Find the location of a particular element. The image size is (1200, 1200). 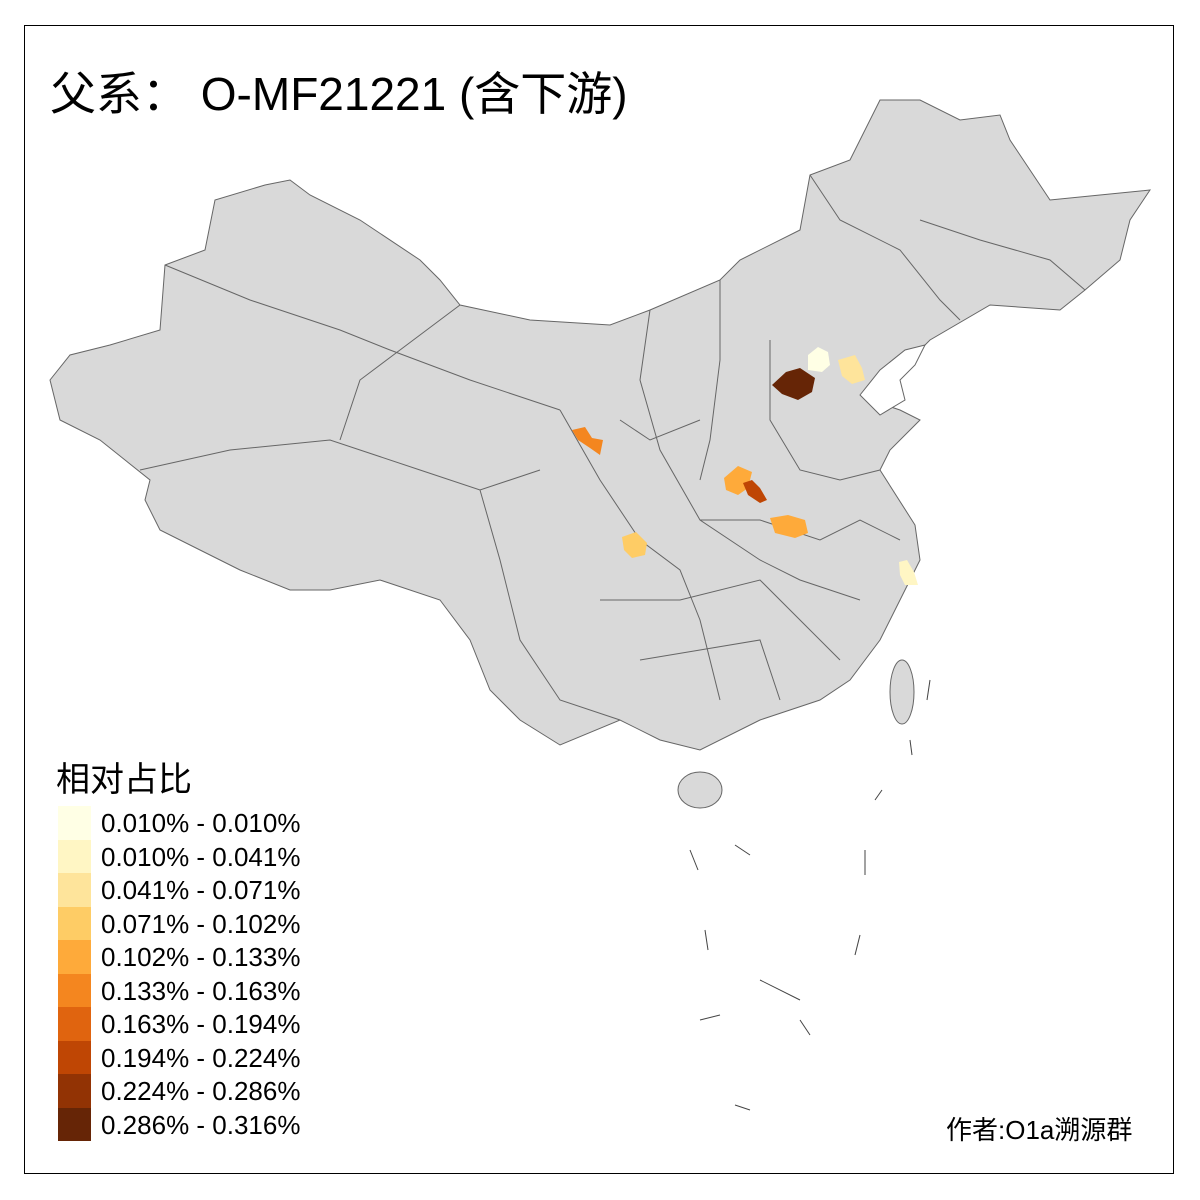

region-0.041-0.071 is located at coordinates (851, 369).